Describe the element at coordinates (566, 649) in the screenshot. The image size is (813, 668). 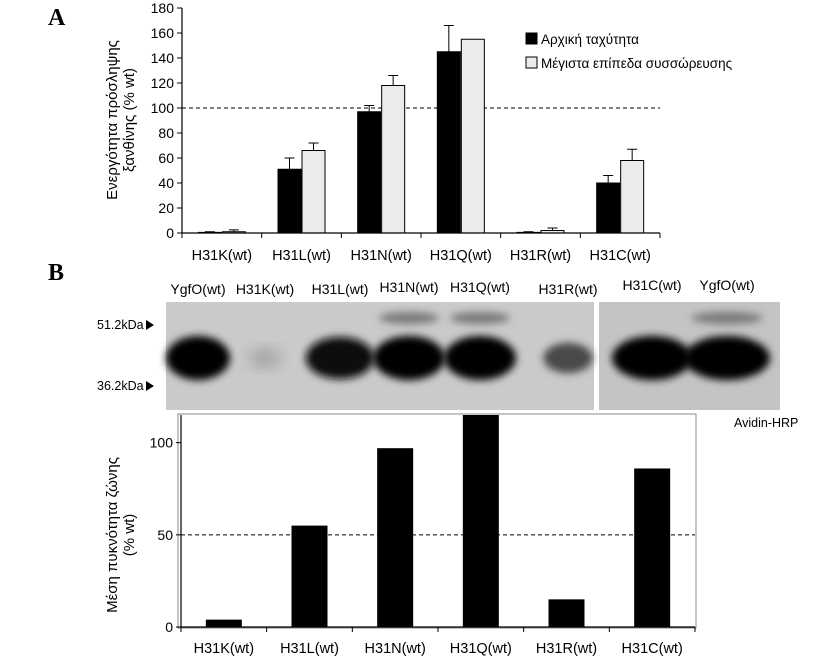
I see `chart-b-xtick-label: H31R(wt)` at that location.